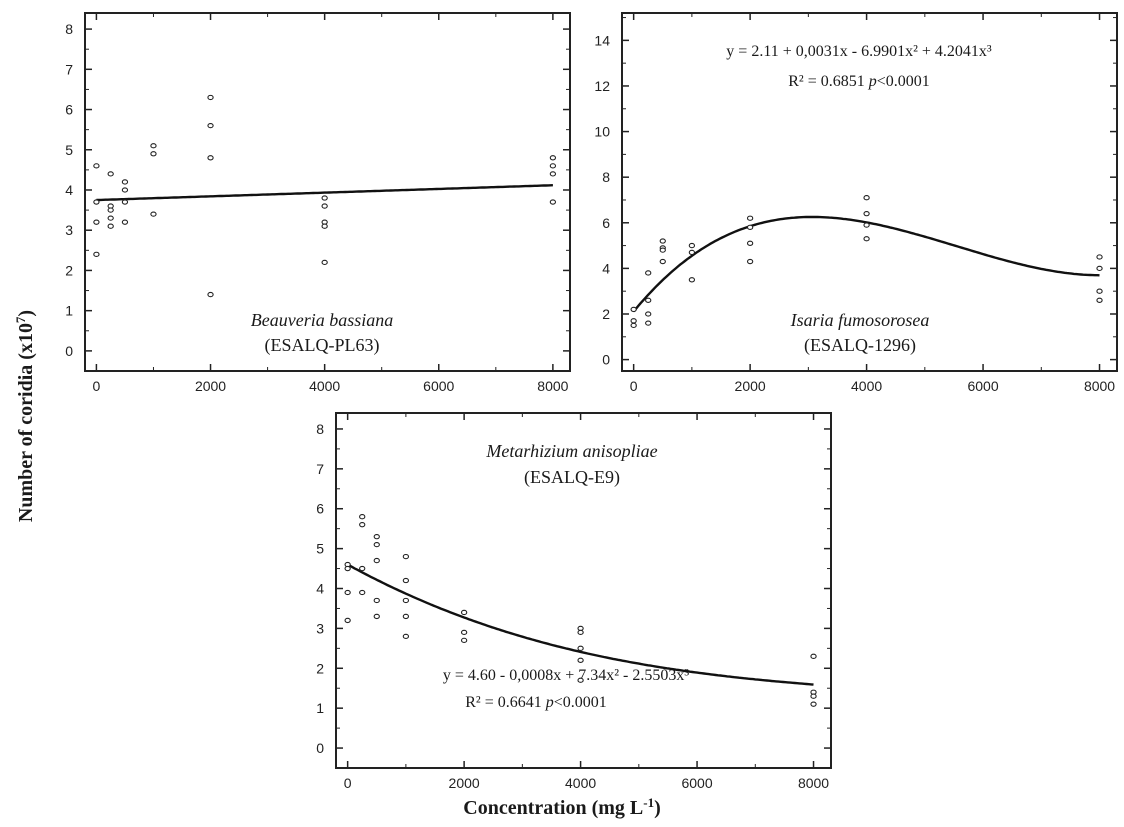  Describe the element at coordinates (25, 416) in the screenshot. I see `y-axis-title: Number of coridia (x107)` at that location.